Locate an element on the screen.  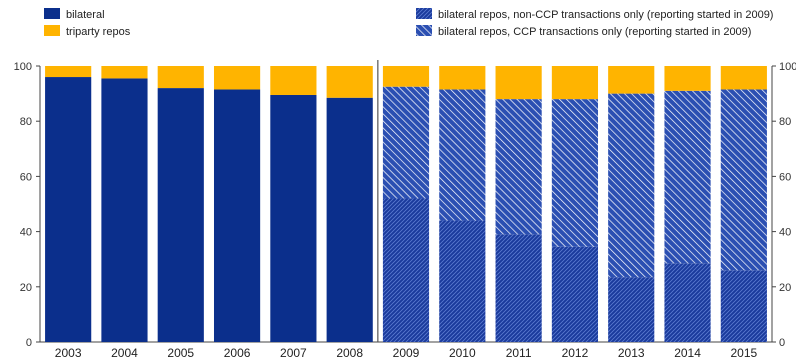
y-tick-label-left: 0 is located at coordinates (29, 343).